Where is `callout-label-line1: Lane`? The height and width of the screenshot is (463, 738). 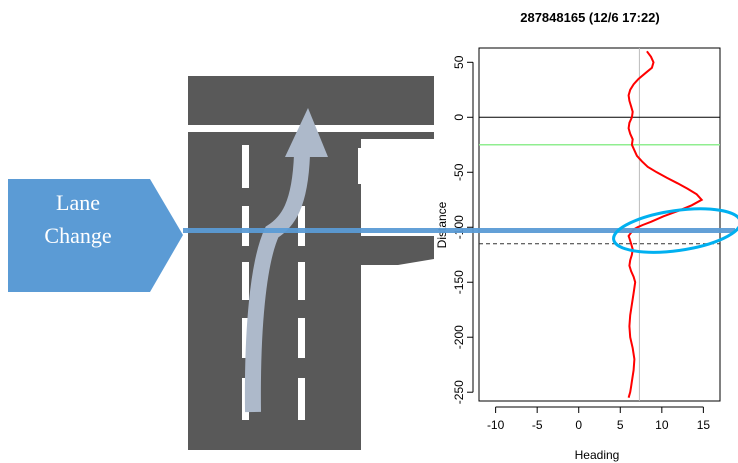 callout-label-line1: Lane is located at coordinates (78, 202).